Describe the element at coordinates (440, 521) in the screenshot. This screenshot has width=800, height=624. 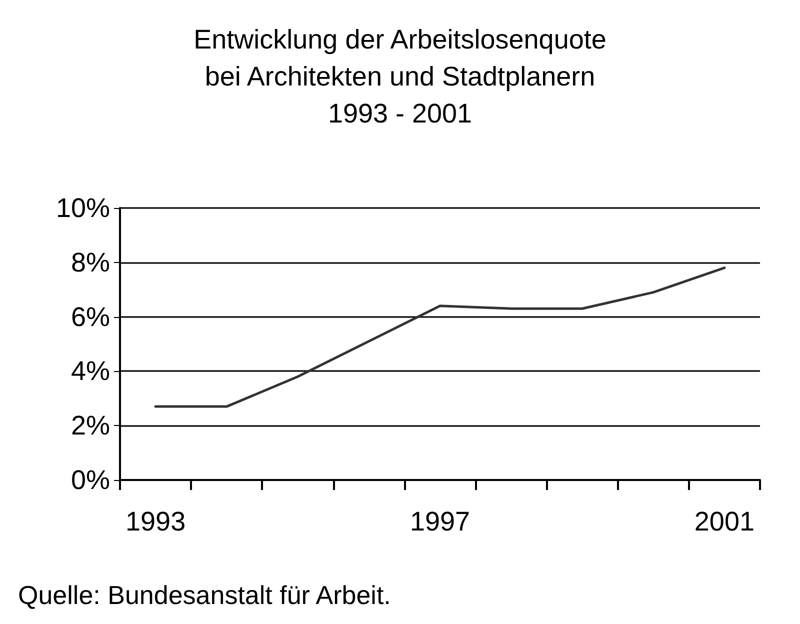
I see `x-tick-label: 1997` at that location.